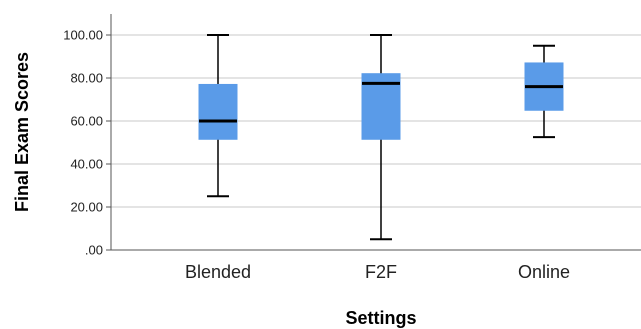  What do you see at coordinates (86, 164) in the screenshot?
I see `y-tick-label: 40.00` at bounding box center [86, 164].